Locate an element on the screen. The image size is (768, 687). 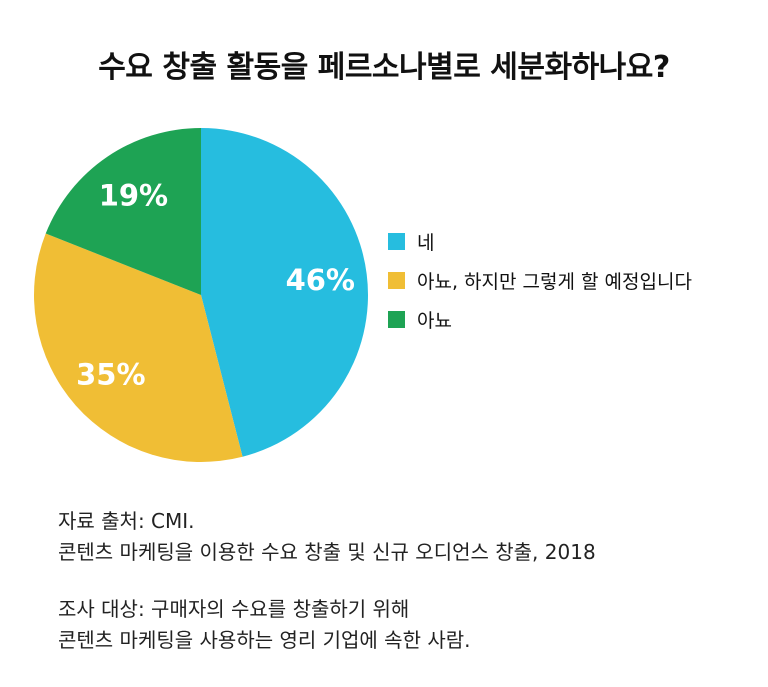
legend-item-2: 아뇨, 하지만 그렇게 할 예정입니다 is located at coordinates (540, 280).